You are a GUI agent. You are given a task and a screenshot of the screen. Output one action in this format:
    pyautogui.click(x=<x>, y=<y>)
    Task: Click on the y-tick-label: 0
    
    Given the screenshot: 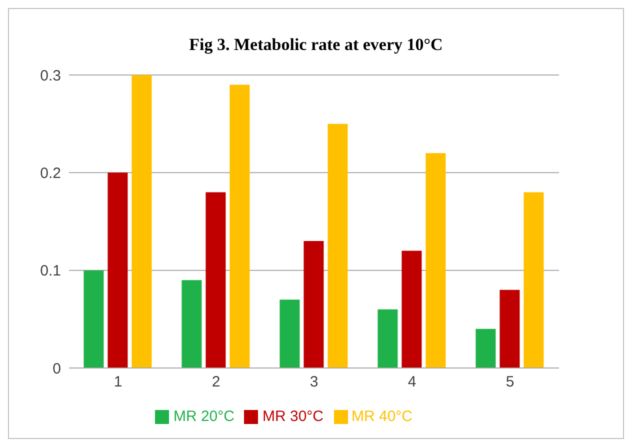 What is the action you would take?
    pyautogui.click(x=56, y=369)
    